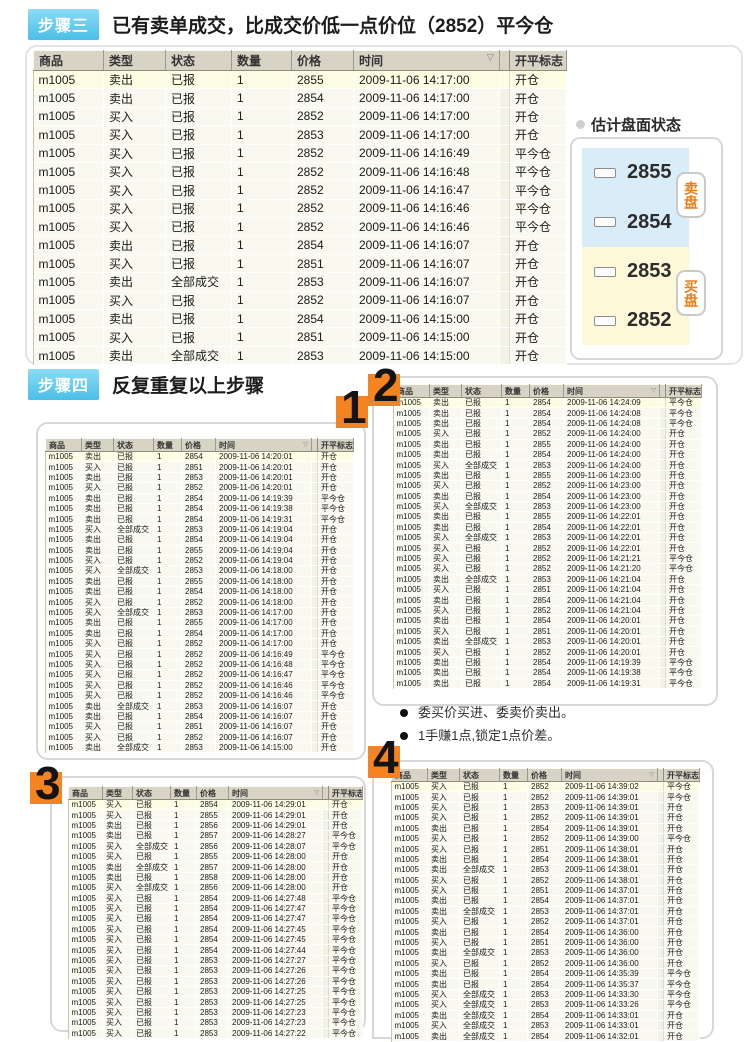  What do you see at coordinates (215, 1034) in the screenshot?
I see `table-row: m1005 买入 已报 1 2853 2009-11-06 14:27:22 平今仓` at bounding box center [215, 1034].